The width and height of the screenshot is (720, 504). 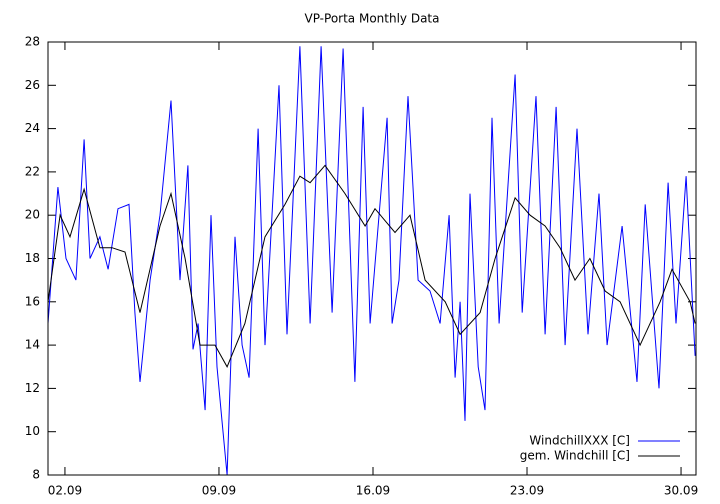 What do you see at coordinates (32, 301) in the screenshot?
I see `y-tick-label: 16` at bounding box center [32, 301].